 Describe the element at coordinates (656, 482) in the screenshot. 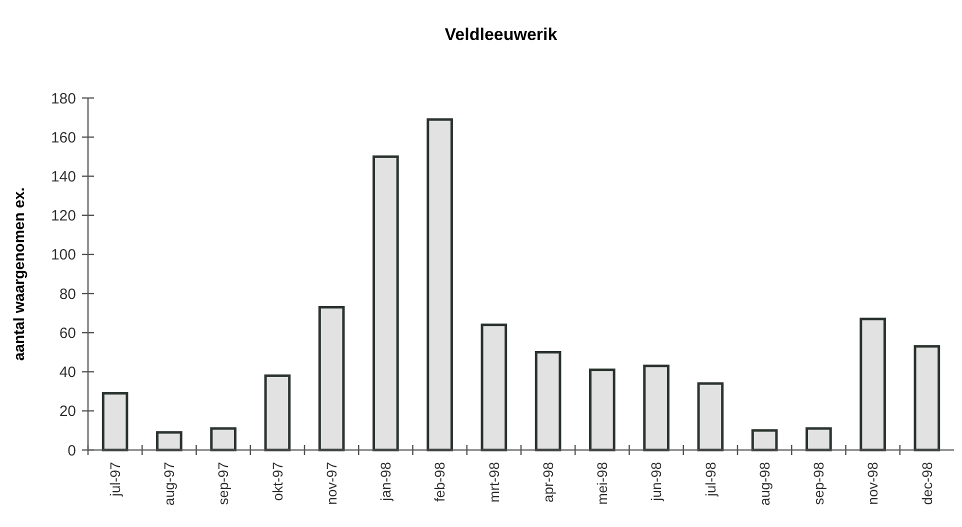

I see `x-tick-label: jun-98` at that location.